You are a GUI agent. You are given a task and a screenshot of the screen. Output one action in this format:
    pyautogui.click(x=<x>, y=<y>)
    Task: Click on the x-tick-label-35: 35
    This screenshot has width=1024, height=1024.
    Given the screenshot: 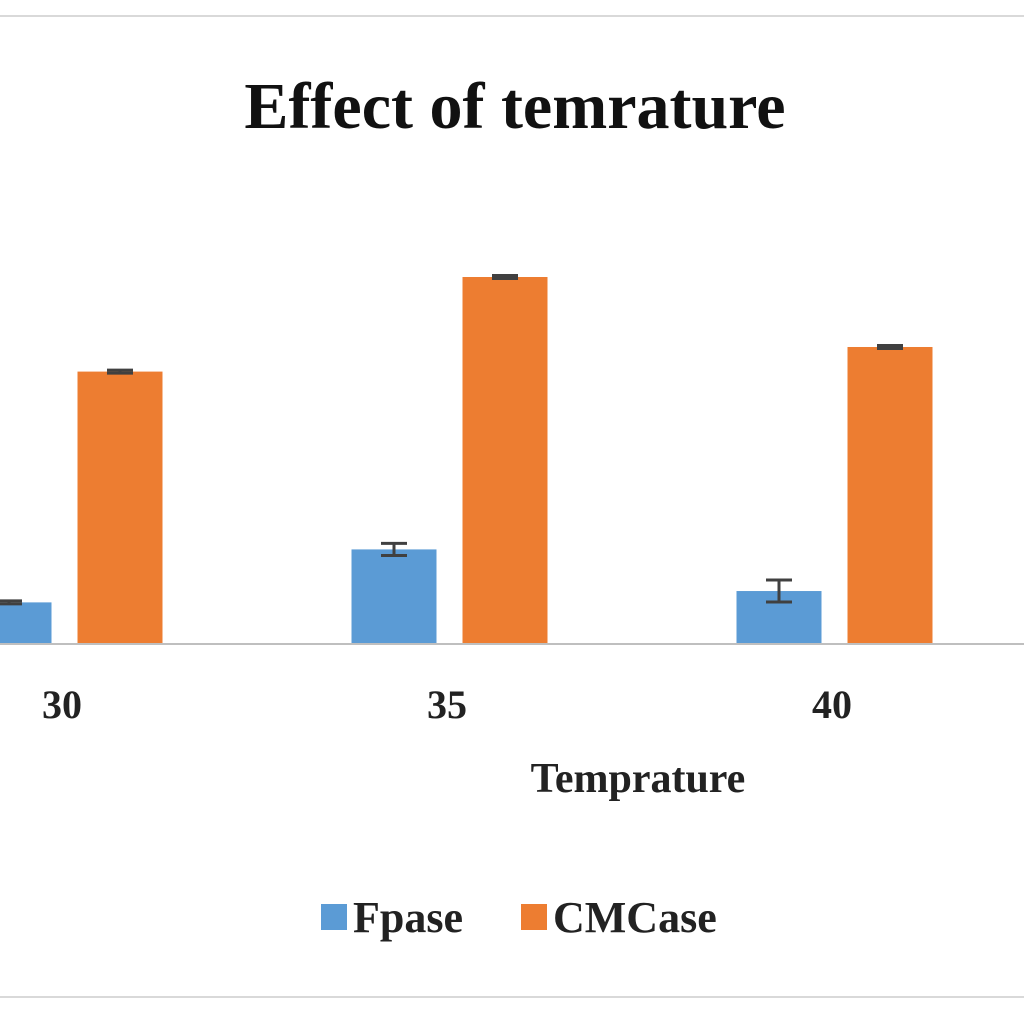 What is the action you would take?
    pyautogui.click(x=447, y=704)
    